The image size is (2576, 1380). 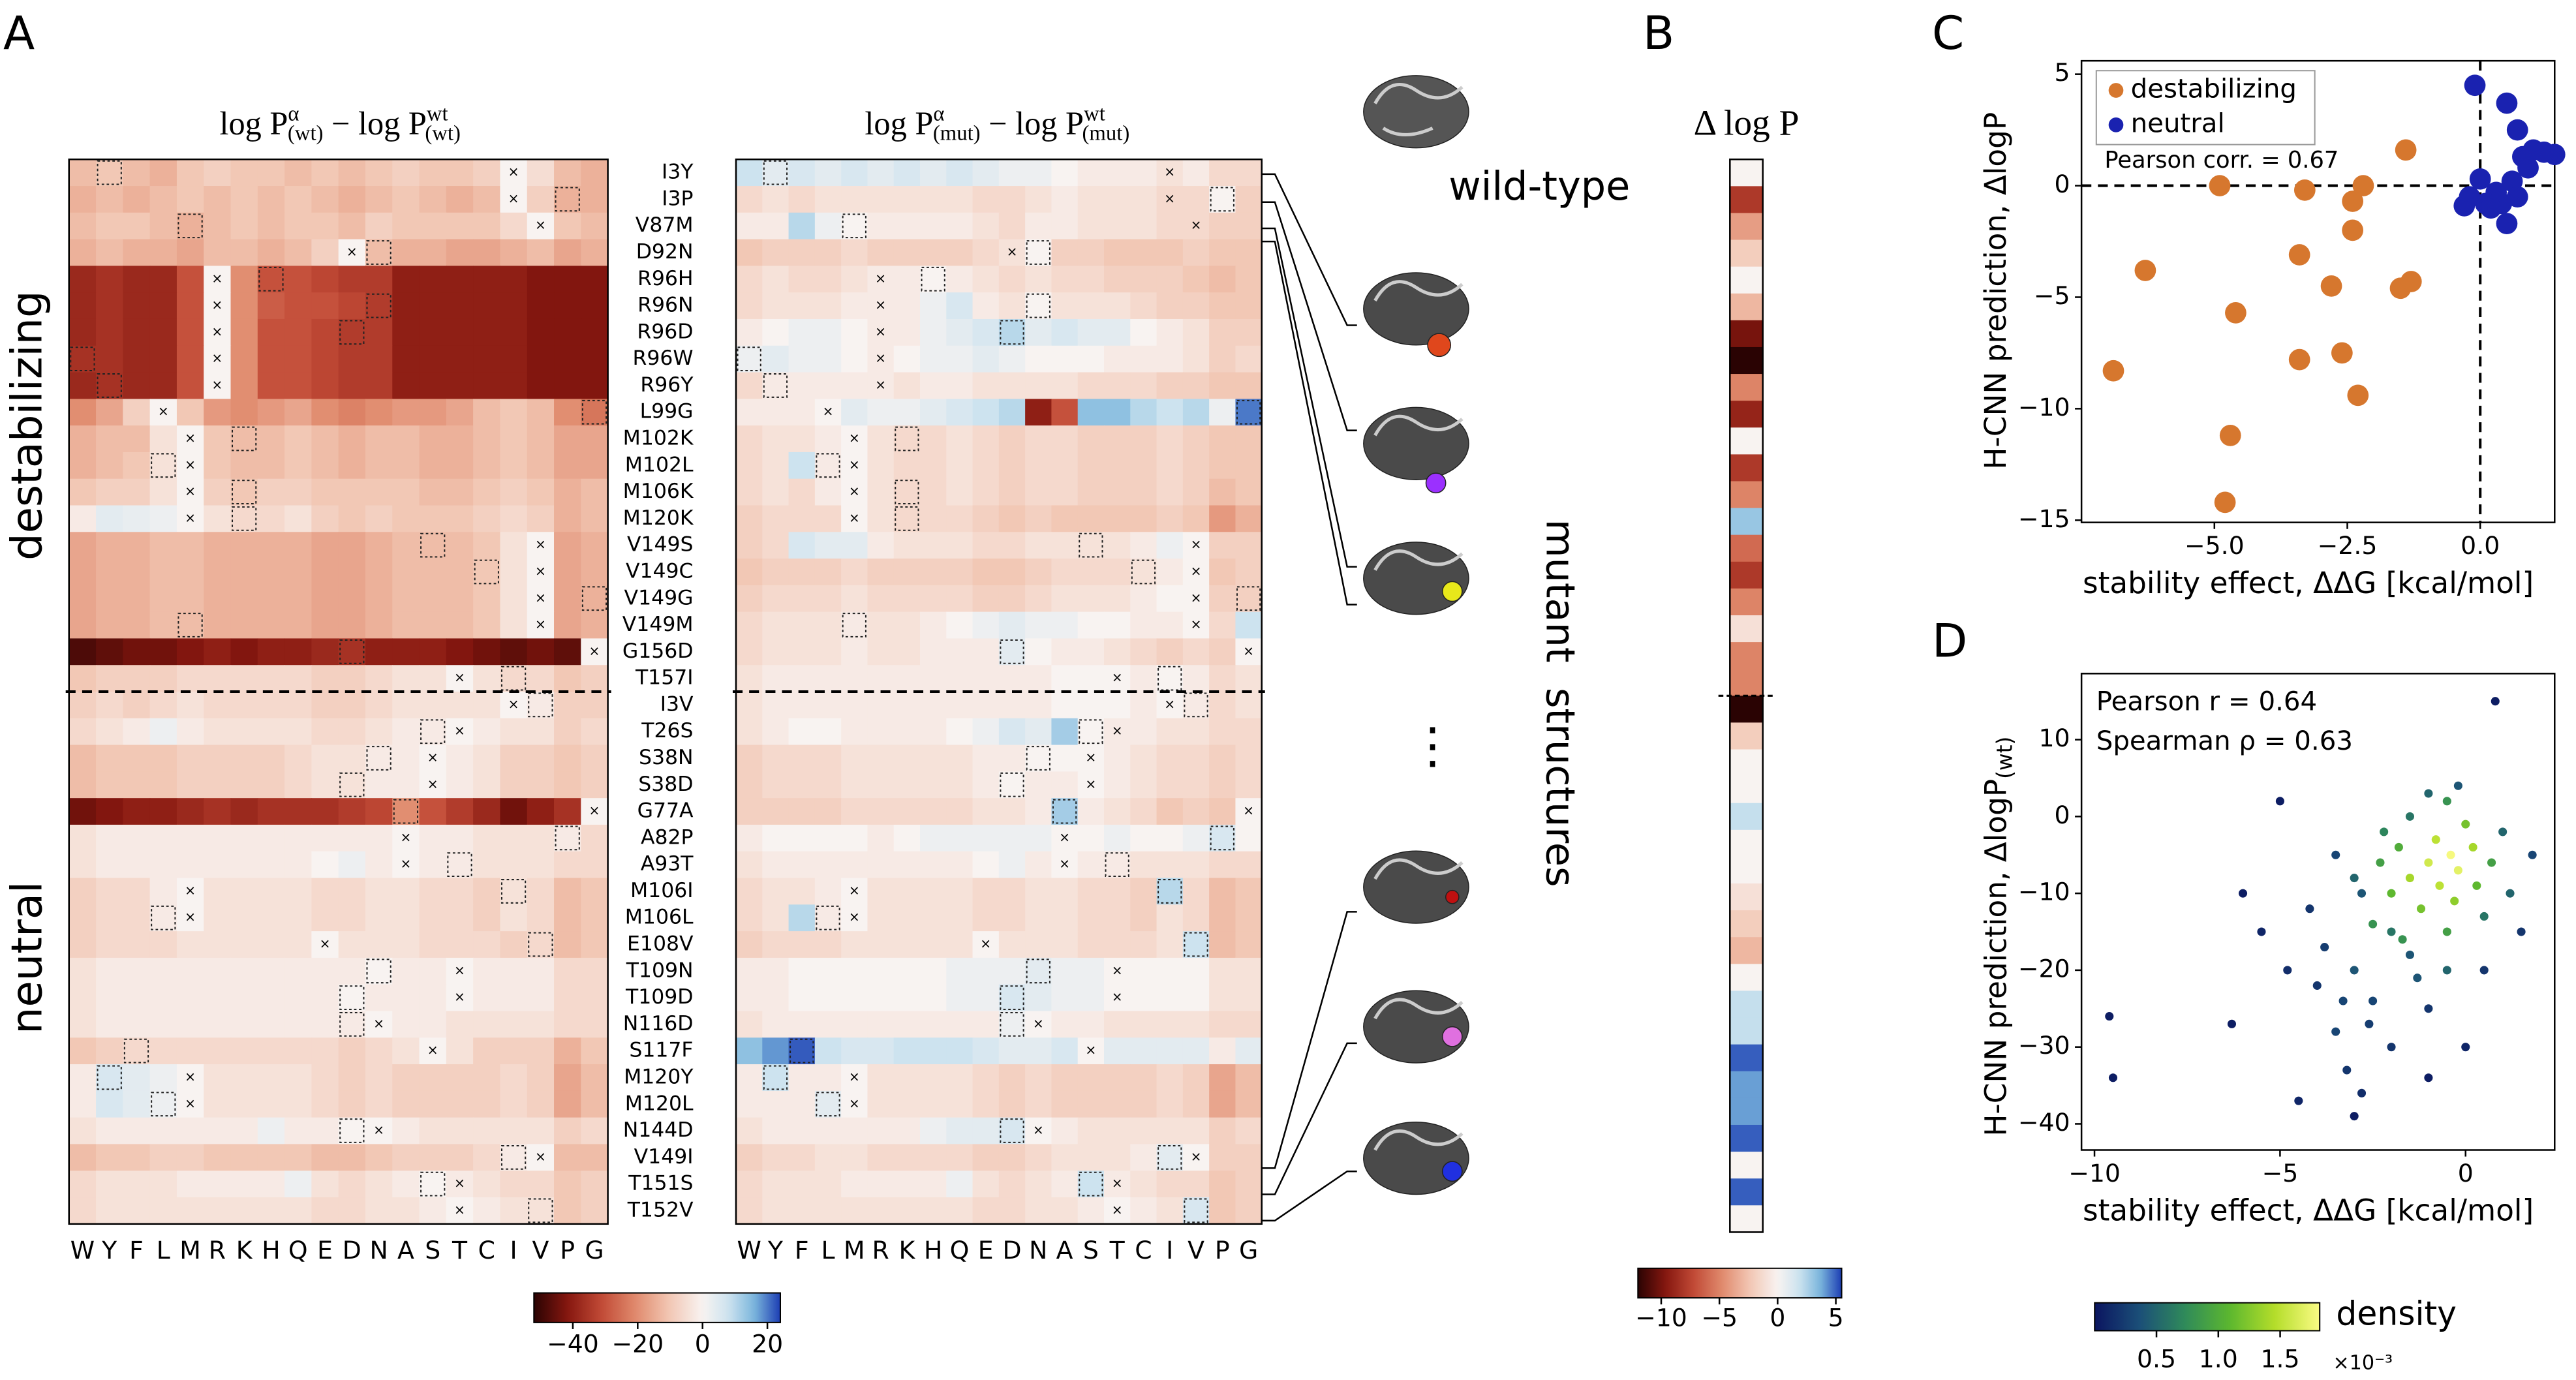 What do you see at coordinates (2044, 518) in the screenshot?
I see `y-tick-label: −15` at bounding box center [2044, 518].